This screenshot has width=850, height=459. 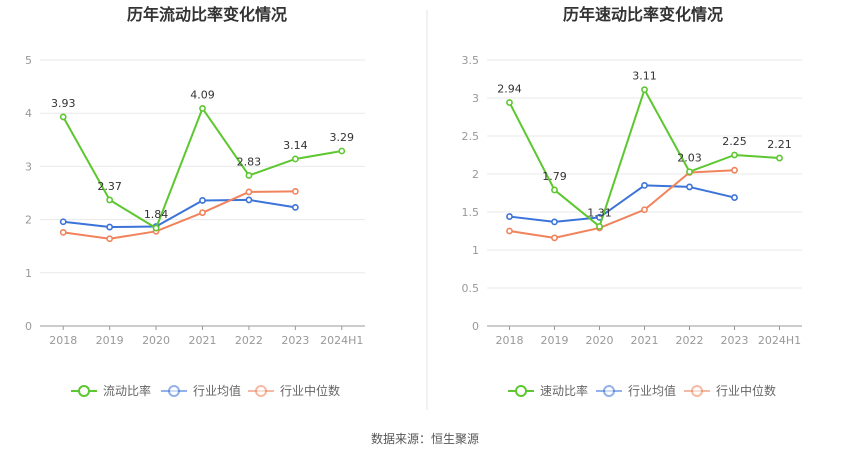 What do you see at coordinates (734, 141) in the screenshot?
I see `data-label: 2.25` at bounding box center [734, 141].